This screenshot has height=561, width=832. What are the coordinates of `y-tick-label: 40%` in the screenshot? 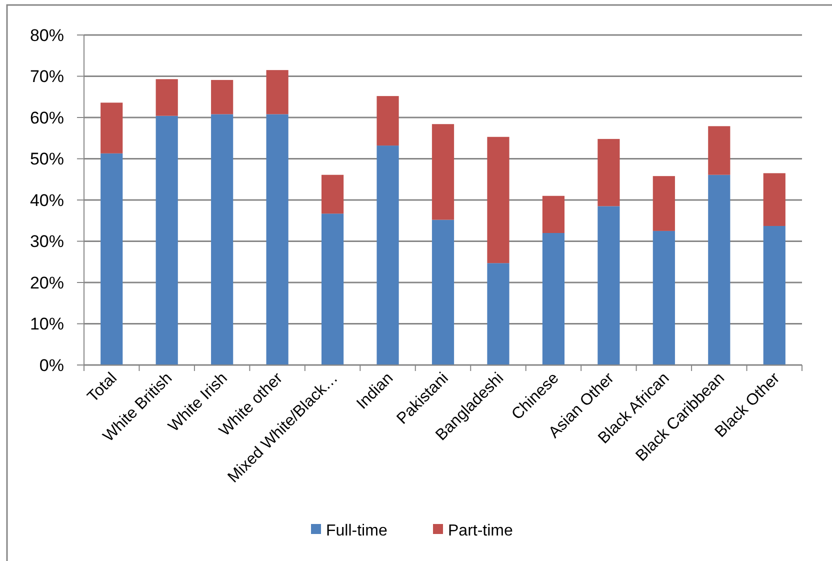 It's located at (47, 200).